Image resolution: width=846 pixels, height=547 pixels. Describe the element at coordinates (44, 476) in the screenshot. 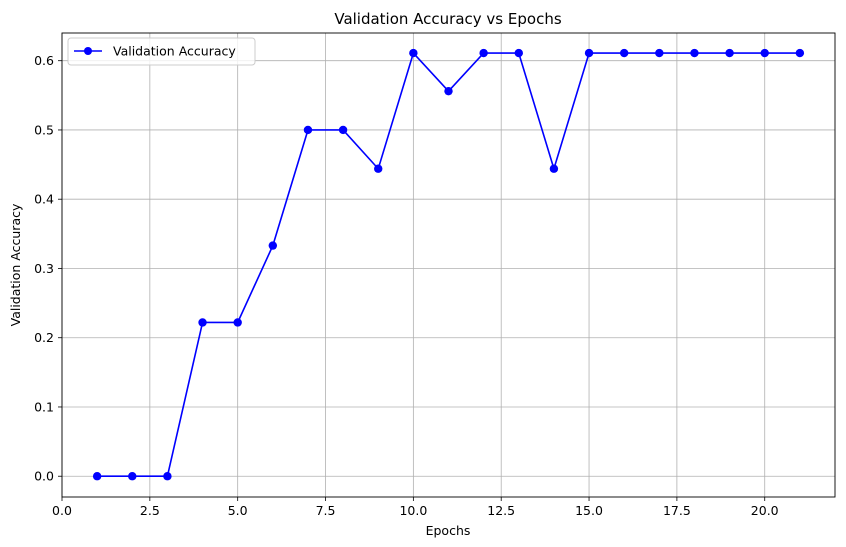

I see `y-tick-label: 0.0` at that location.